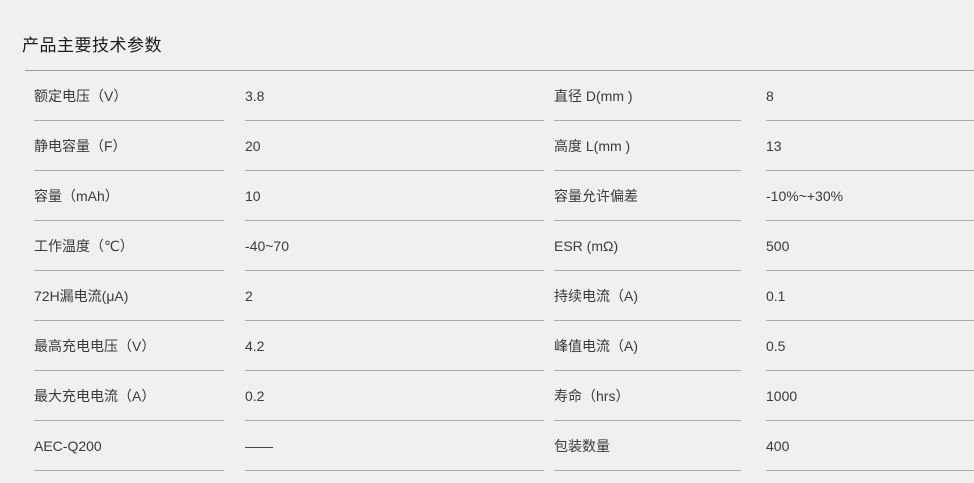  I want to click on table-row: AEC-Q200 —— 包装数量 400, so click(504, 446).